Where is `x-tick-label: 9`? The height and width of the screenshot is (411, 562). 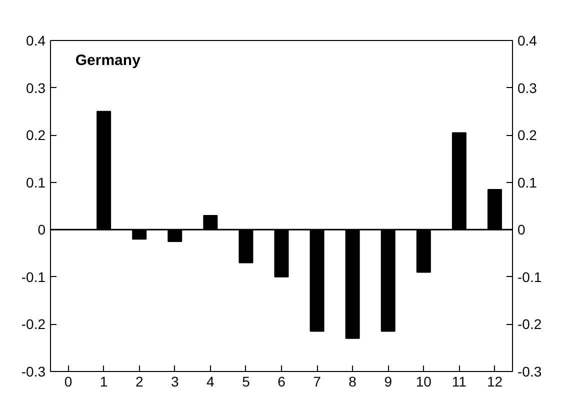
x-tick-label: 9 is located at coordinates (388, 382).